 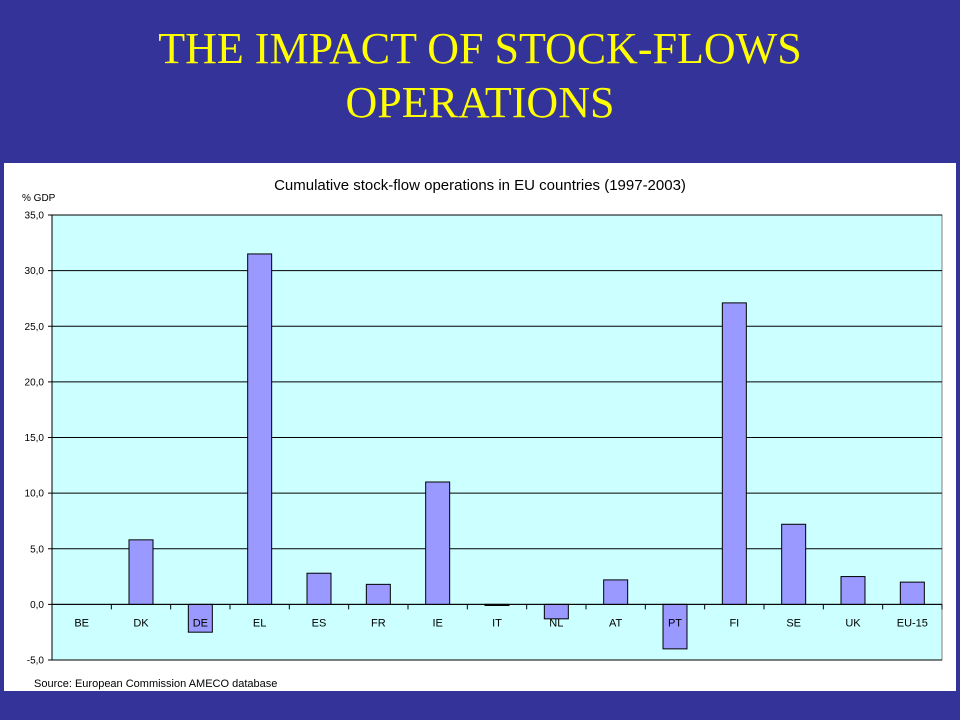 I want to click on bar-fi, so click(x=734, y=453).